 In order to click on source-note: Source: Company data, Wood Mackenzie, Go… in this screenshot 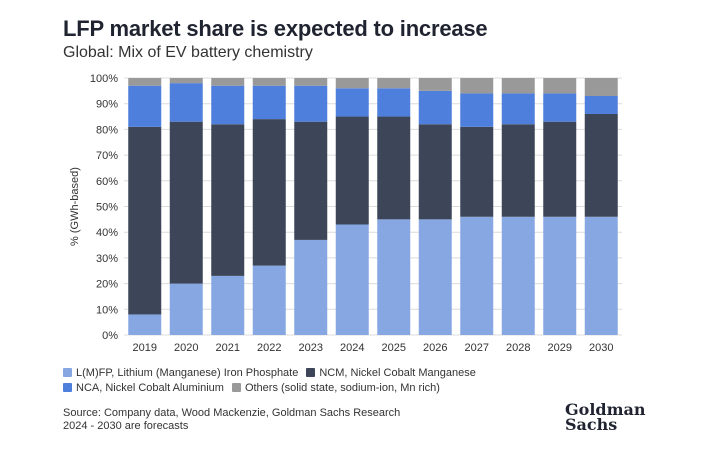, I will do `click(231, 420)`.